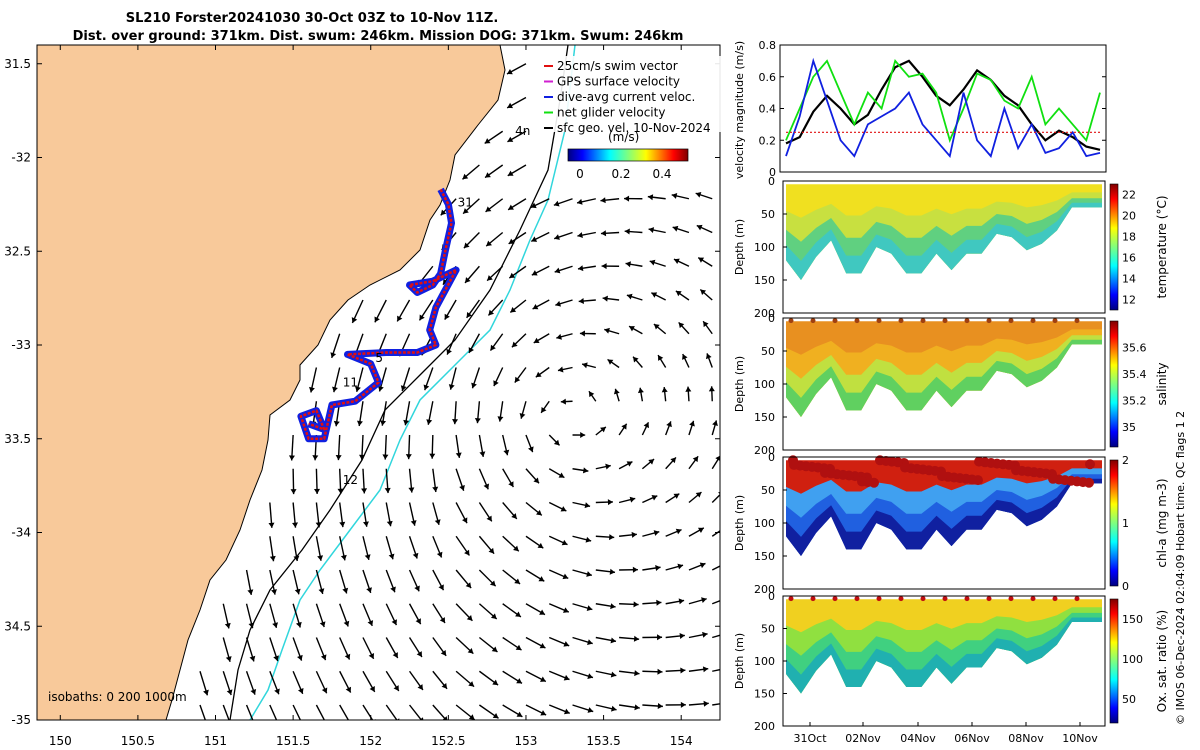 The height and width of the screenshot is (750, 1200). I want to click on map-xtick-6: 153, so click(526, 741).